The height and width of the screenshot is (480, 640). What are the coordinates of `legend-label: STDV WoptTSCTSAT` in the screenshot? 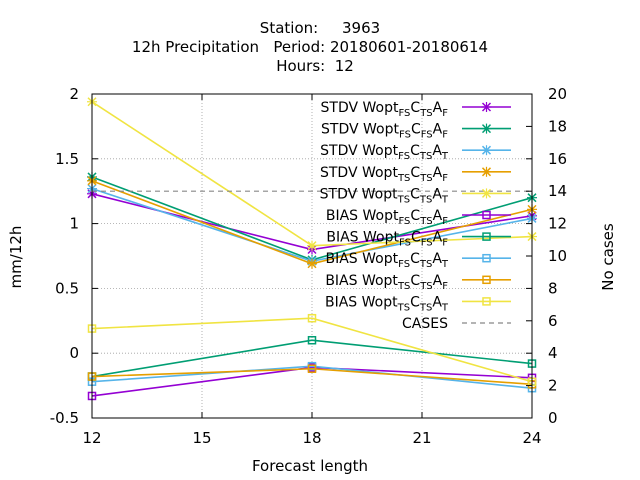 It's located at (384, 195).